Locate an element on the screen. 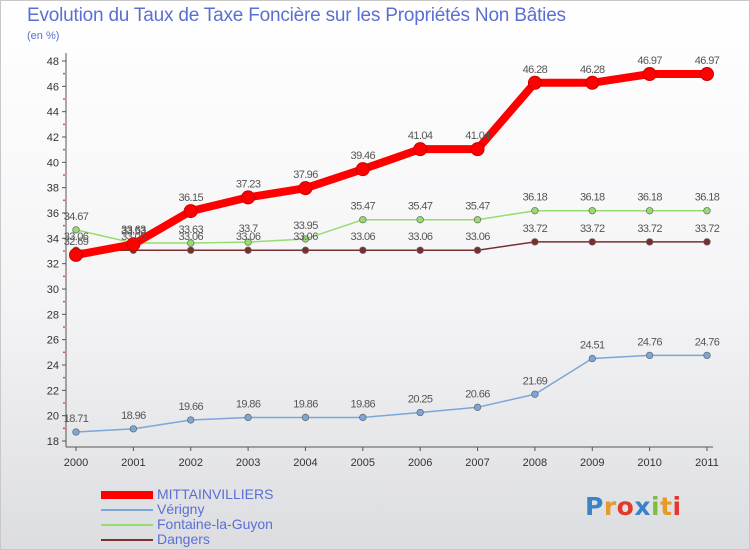 The width and height of the screenshot is (750, 550). y-tick-label: 28 is located at coordinates (53, 315).